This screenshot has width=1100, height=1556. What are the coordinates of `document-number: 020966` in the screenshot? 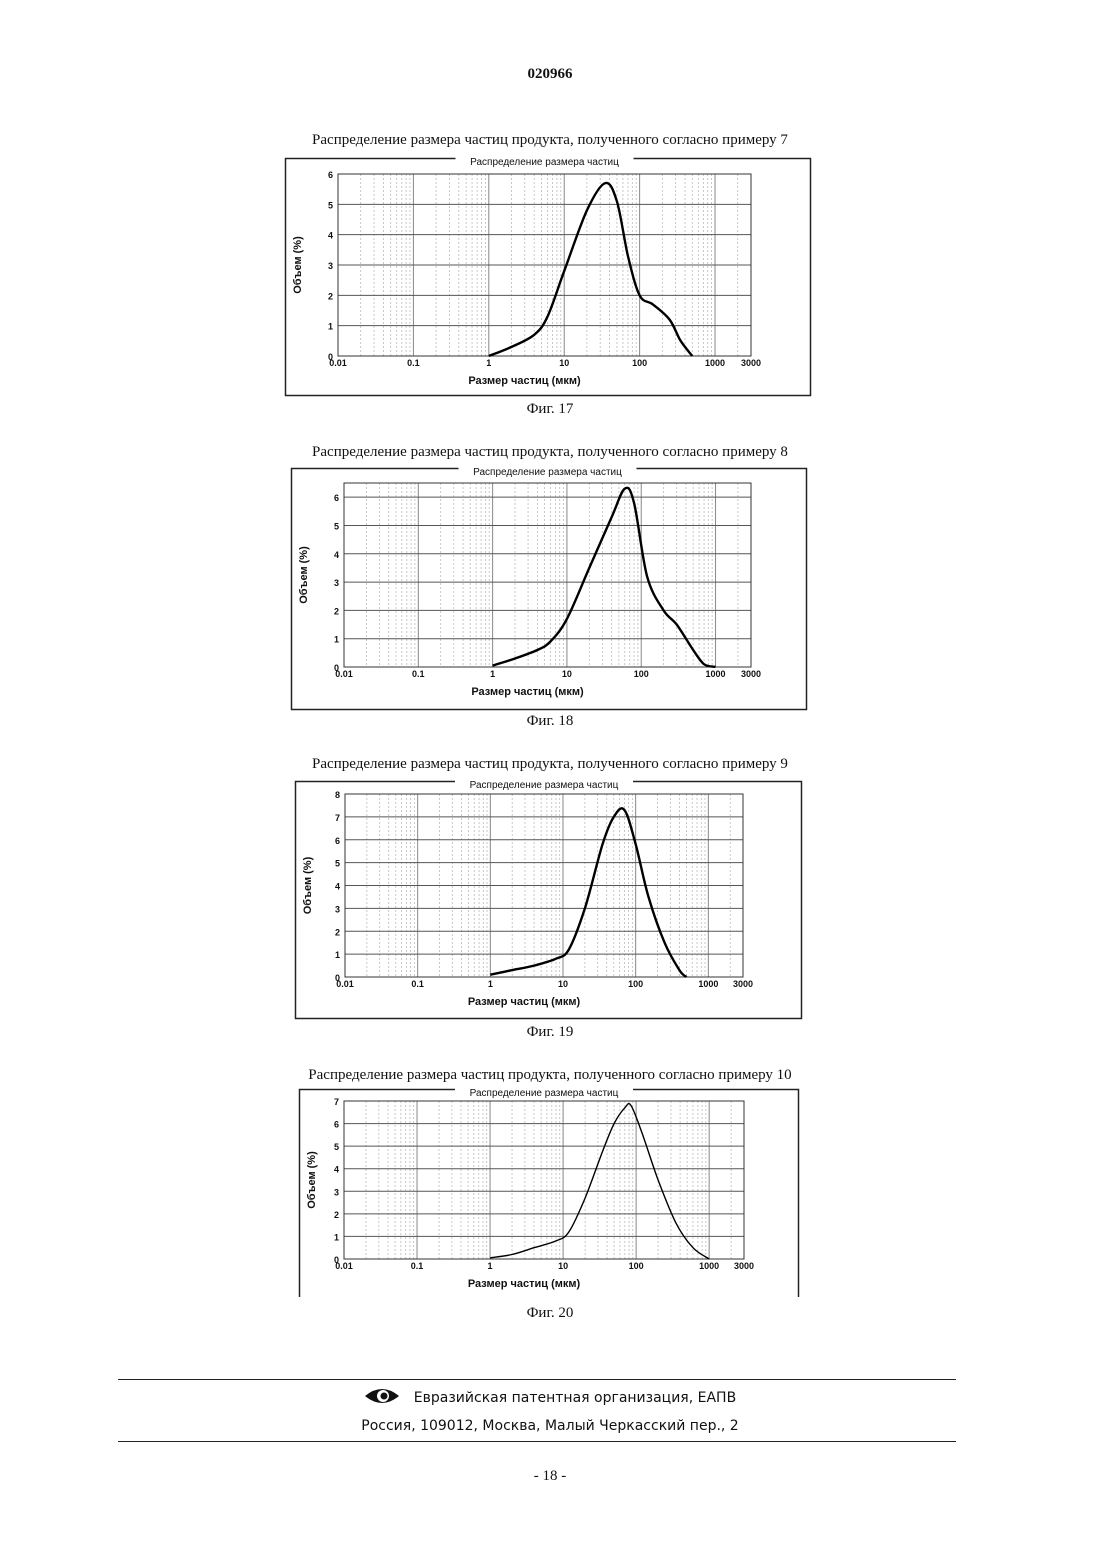 It's located at (550, 74).